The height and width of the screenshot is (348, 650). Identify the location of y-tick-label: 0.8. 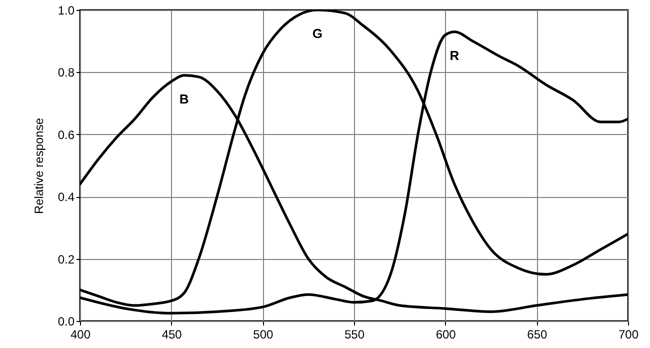
(66, 73).